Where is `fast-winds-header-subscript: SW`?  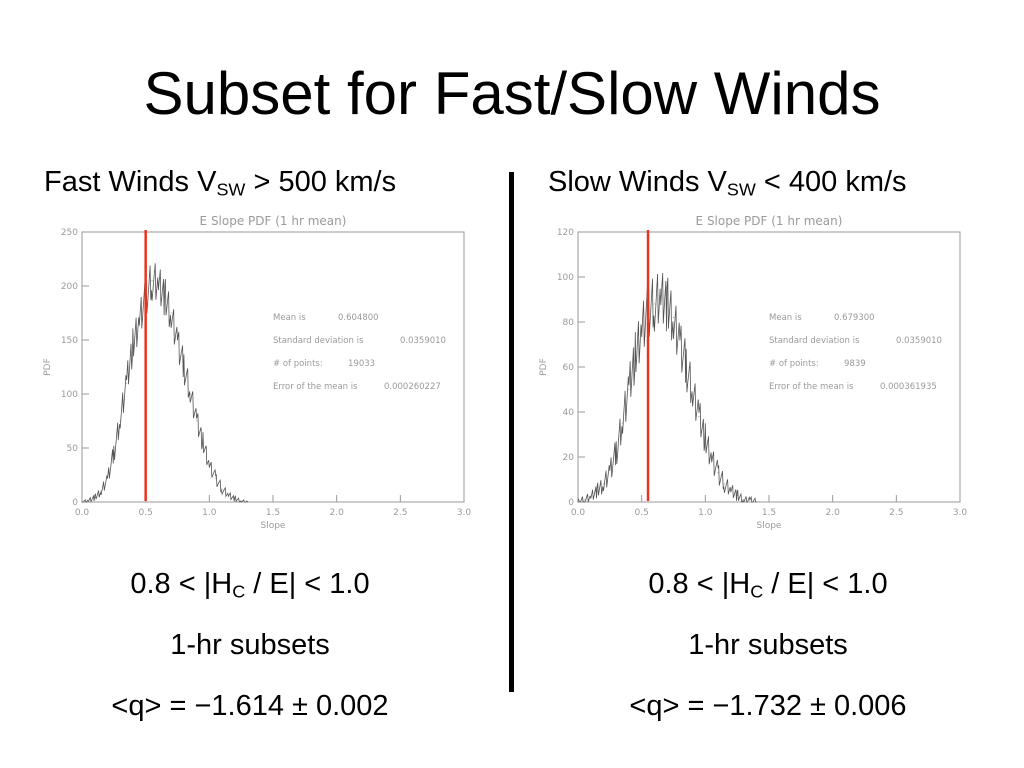
fast-winds-header-subscript: SW is located at coordinates (231, 189).